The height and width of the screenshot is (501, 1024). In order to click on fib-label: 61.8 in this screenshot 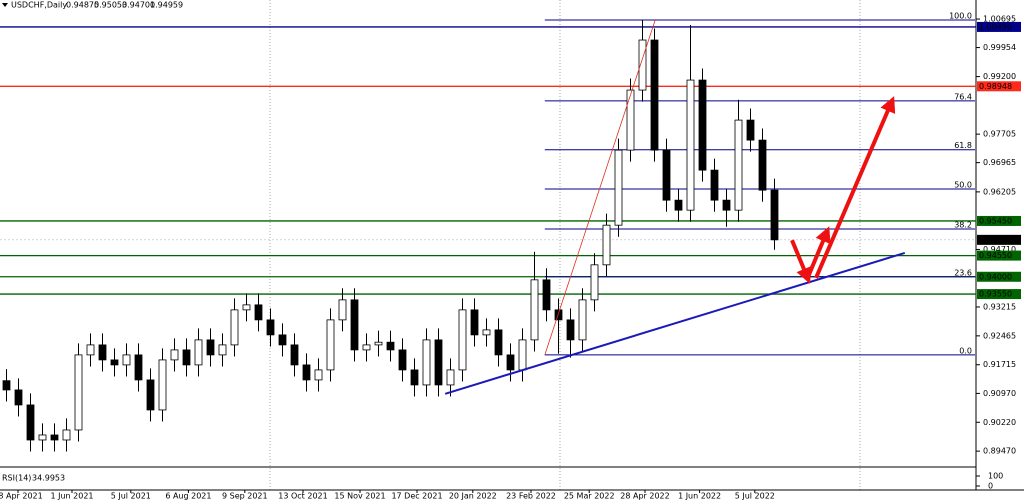, I will do `click(963, 145)`.